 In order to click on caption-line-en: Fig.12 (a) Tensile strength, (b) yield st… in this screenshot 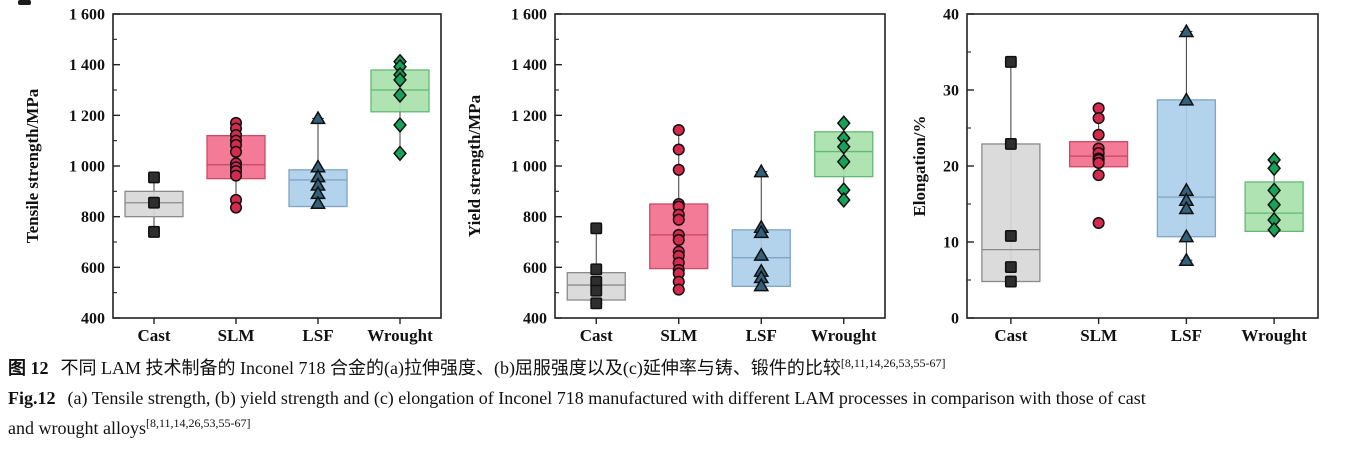, I will do `click(682, 398)`.